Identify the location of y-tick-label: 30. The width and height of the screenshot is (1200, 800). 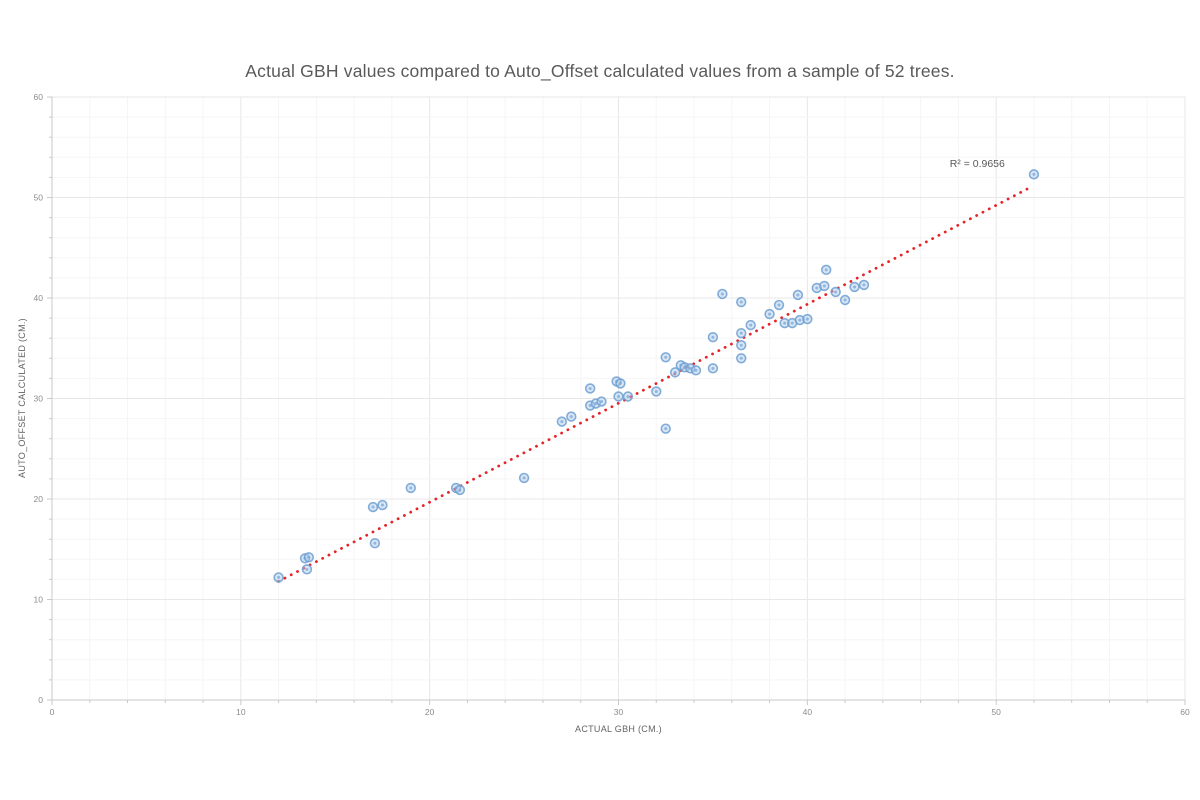
(39, 399).